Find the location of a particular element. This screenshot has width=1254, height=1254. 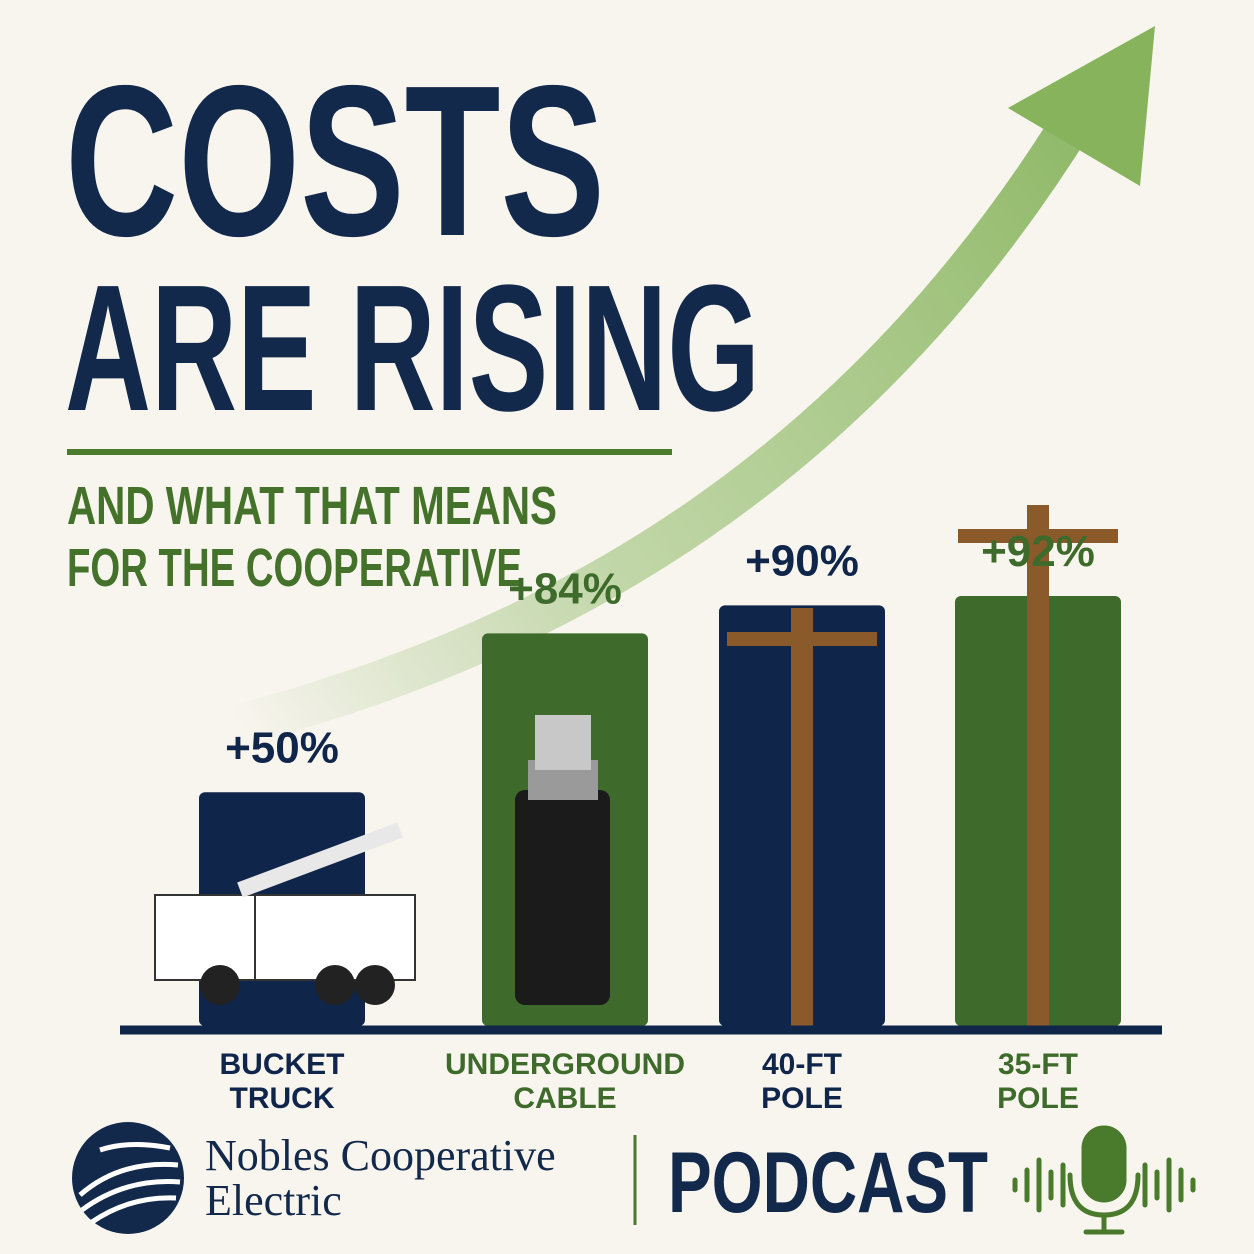

logo-circle is located at coordinates (128, 1178).